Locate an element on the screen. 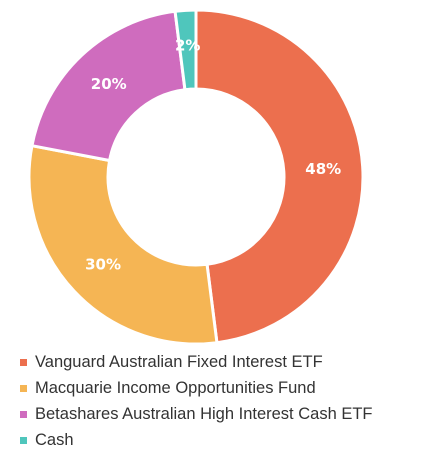  data-label-betashares: 20% is located at coordinates (109, 84).